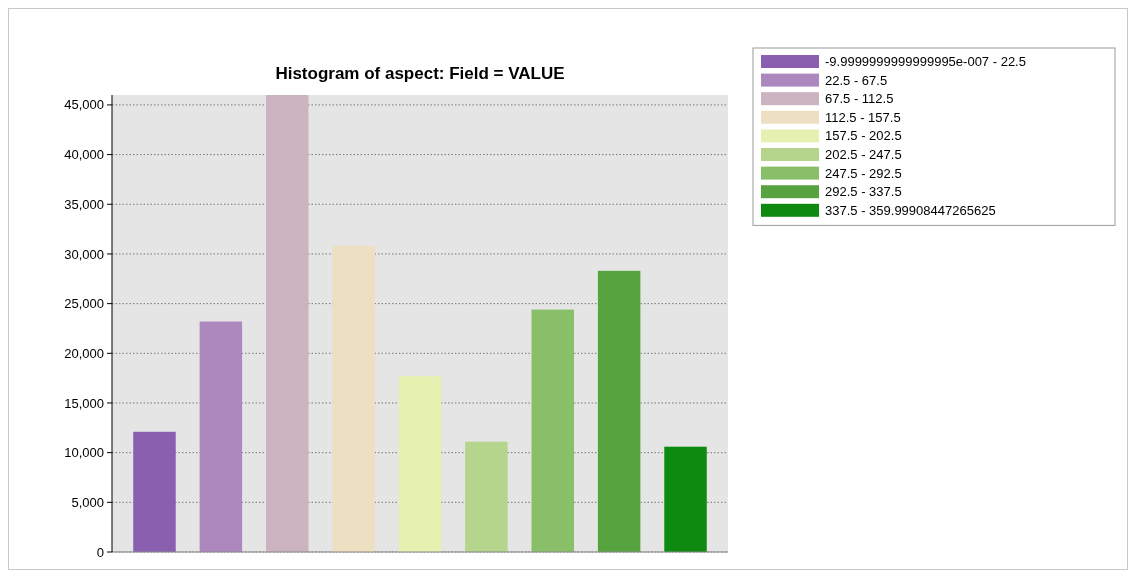  Describe the element at coordinates (84, 155) in the screenshot. I see `y-tick-label: 40,000` at that location.